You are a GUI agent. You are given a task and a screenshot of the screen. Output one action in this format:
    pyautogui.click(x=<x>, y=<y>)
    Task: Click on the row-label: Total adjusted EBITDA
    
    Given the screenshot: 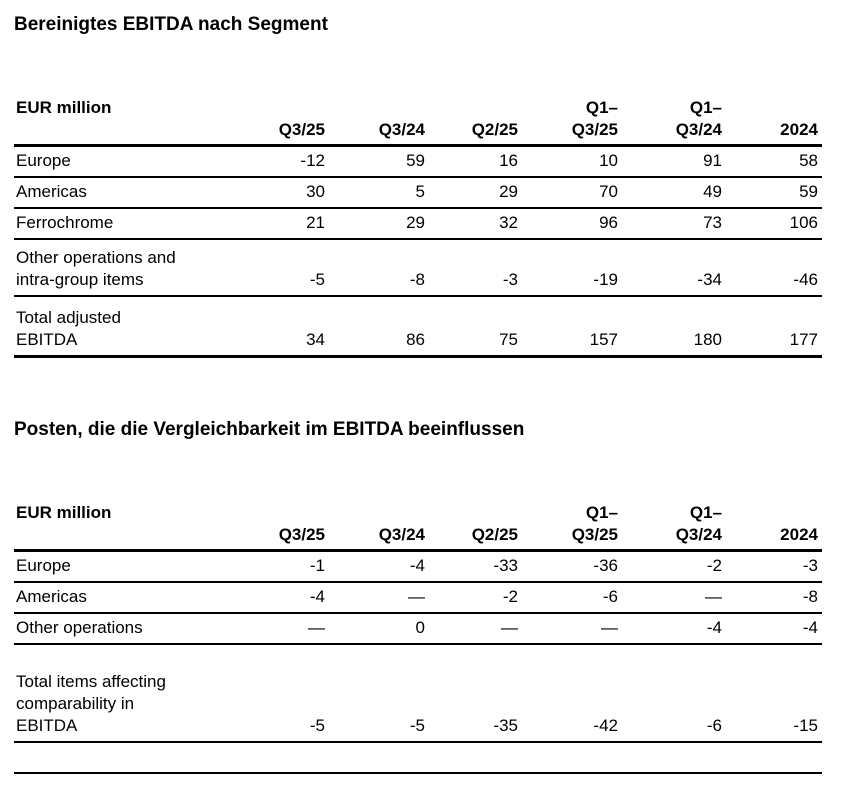 What is the action you would take?
    pyautogui.click(x=119, y=327)
    